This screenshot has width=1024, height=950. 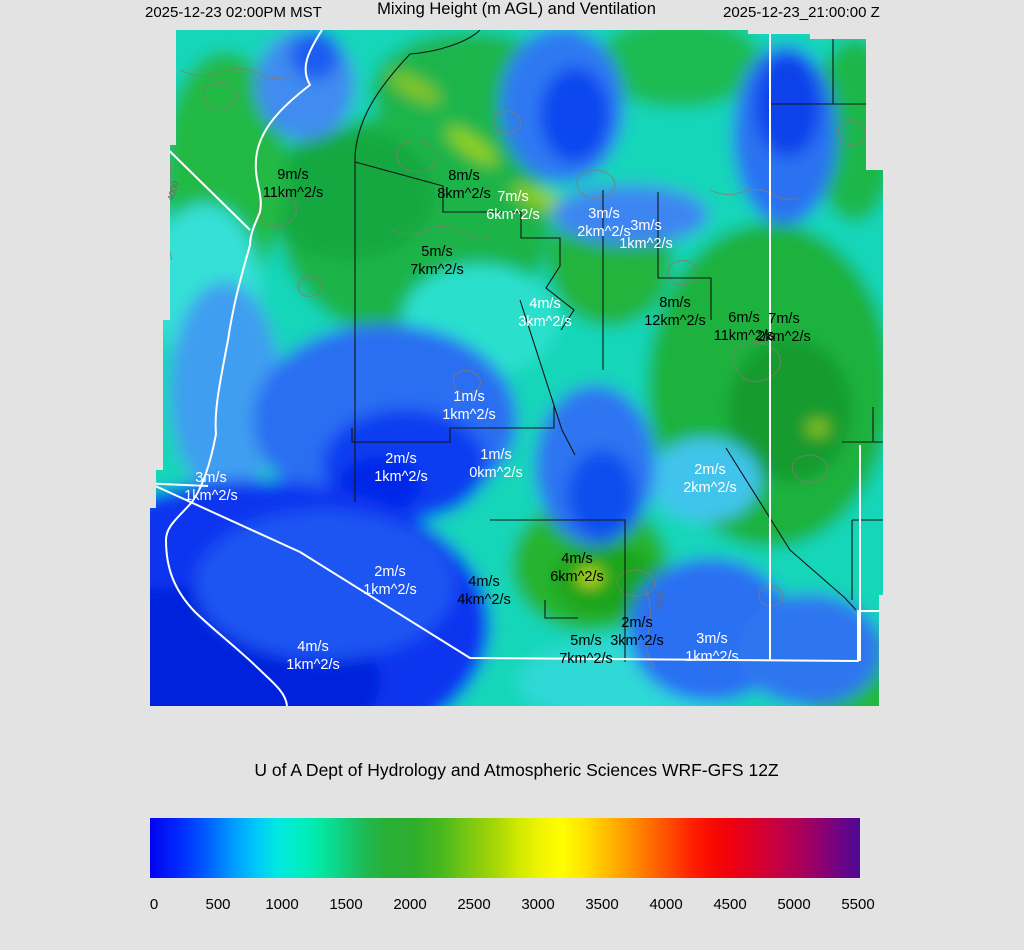 What do you see at coordinates (516, 9) in the screenshot?
I see `page-title: Mixing Height (m AGL) and Ventilation` at bounding box center [516, 9].